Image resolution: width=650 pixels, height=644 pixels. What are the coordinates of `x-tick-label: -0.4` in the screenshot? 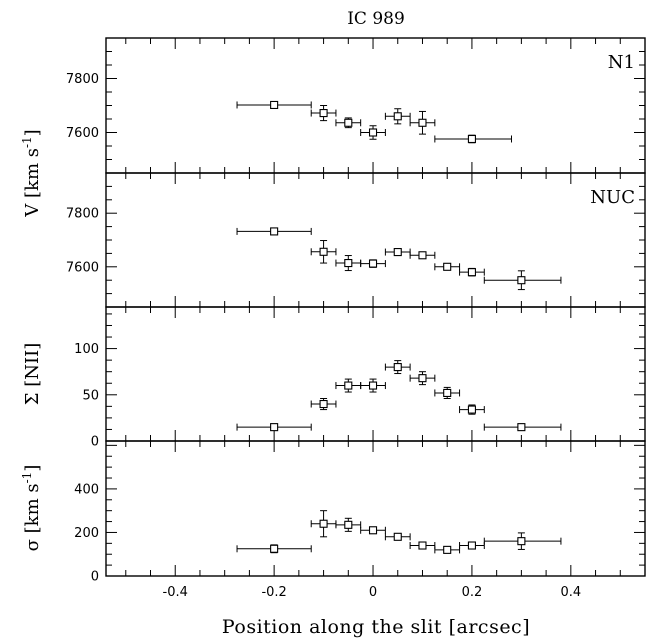 It's located at (175, 592).